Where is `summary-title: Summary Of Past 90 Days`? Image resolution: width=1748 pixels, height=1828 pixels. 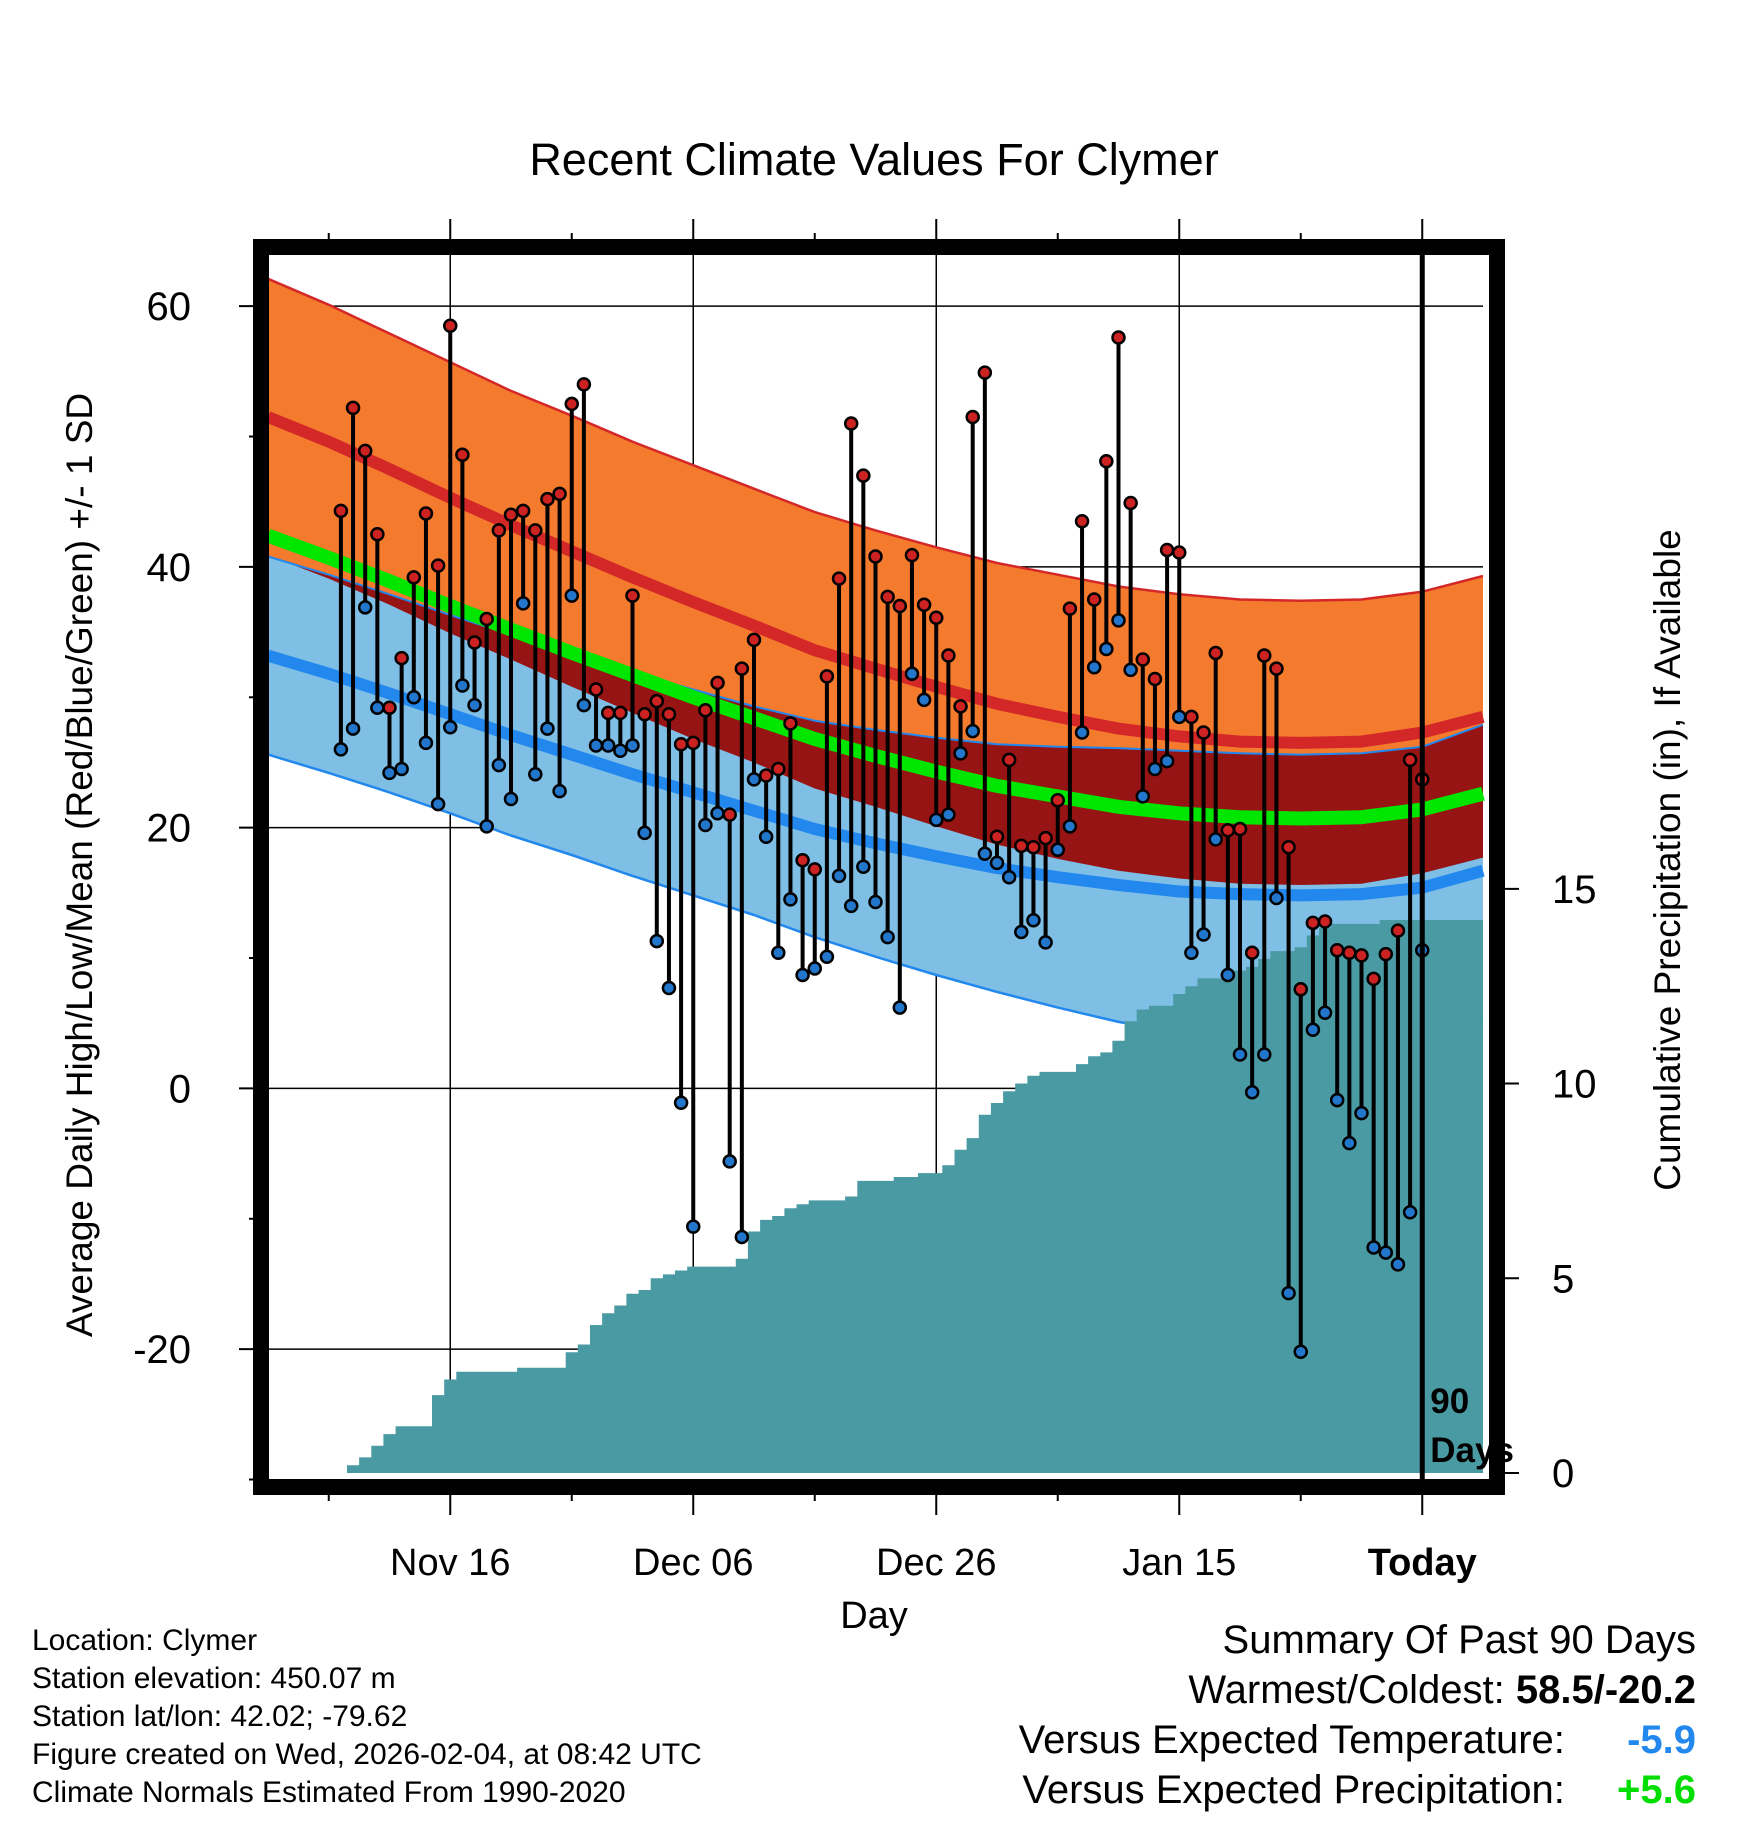
summary-title: Summary Of Past 90 Days is located at coordinates (1459, 1640).